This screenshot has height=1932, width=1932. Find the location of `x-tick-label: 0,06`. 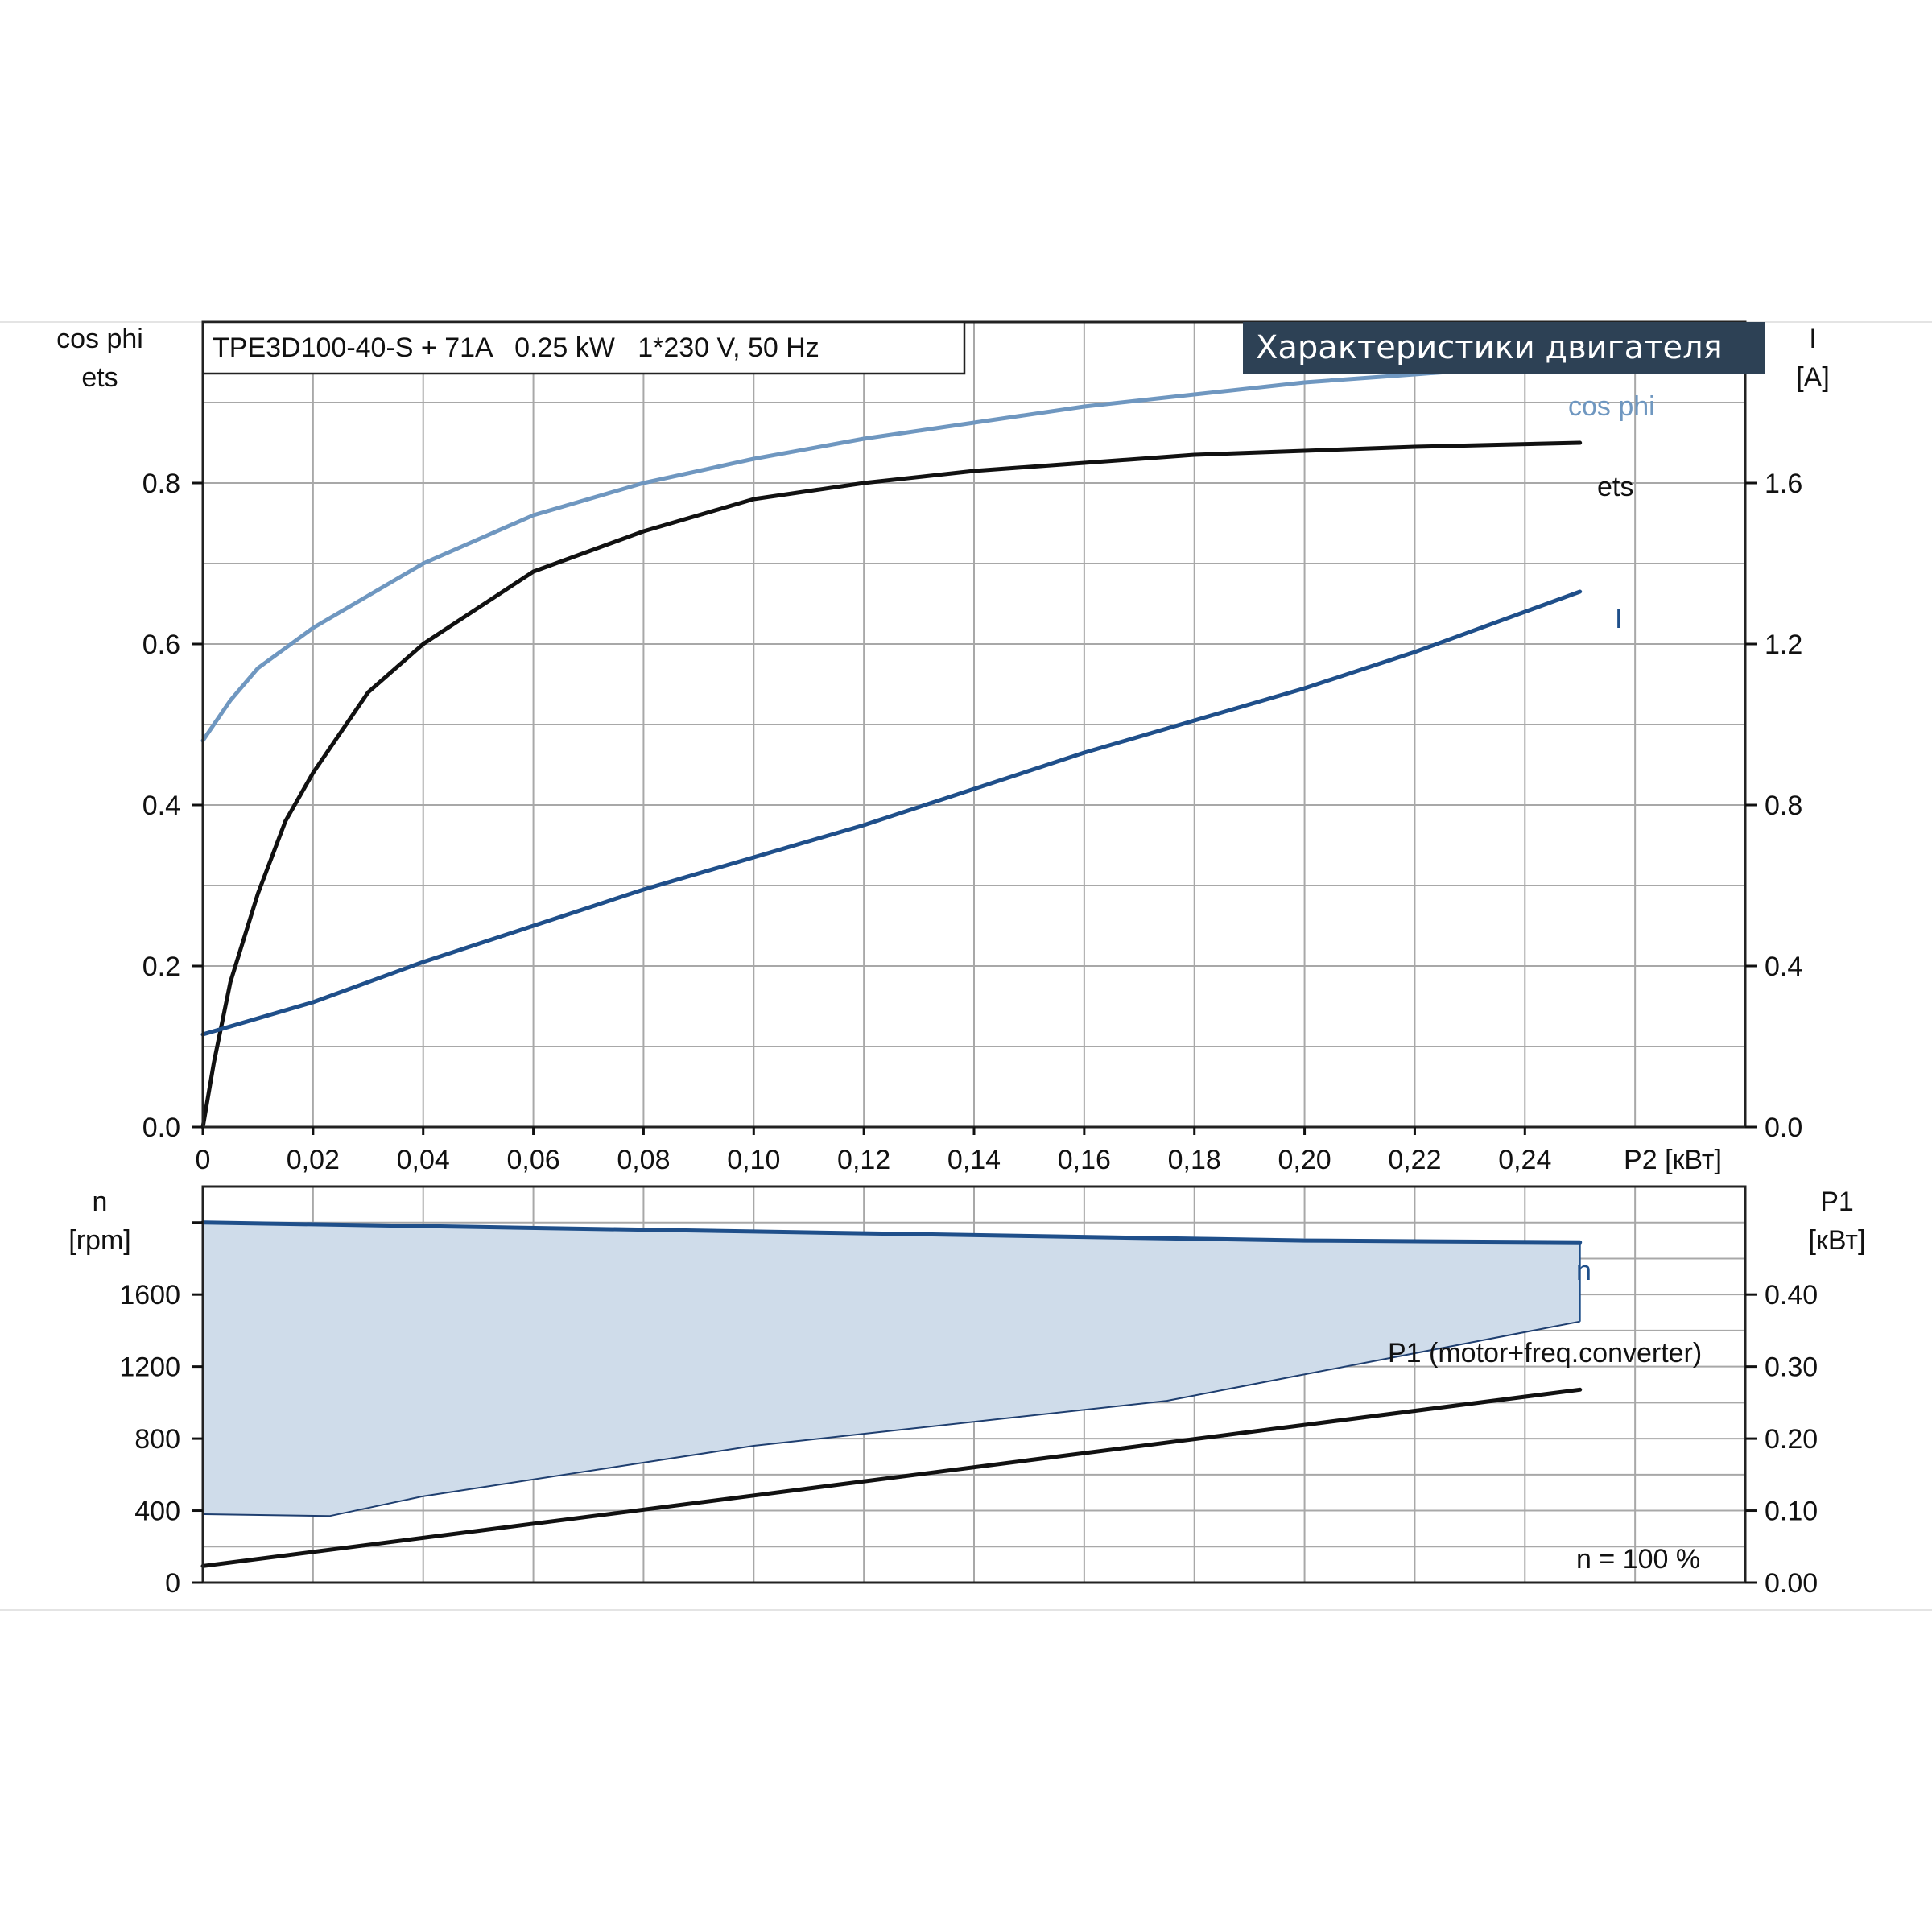

x-tick-label: 0,06 is located at coordinates (532, 1160).